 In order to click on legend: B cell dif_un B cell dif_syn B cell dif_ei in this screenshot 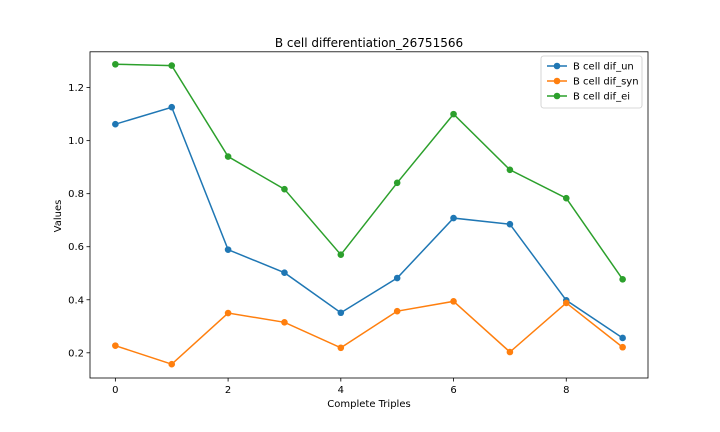, I will do `click(591, 82)`.